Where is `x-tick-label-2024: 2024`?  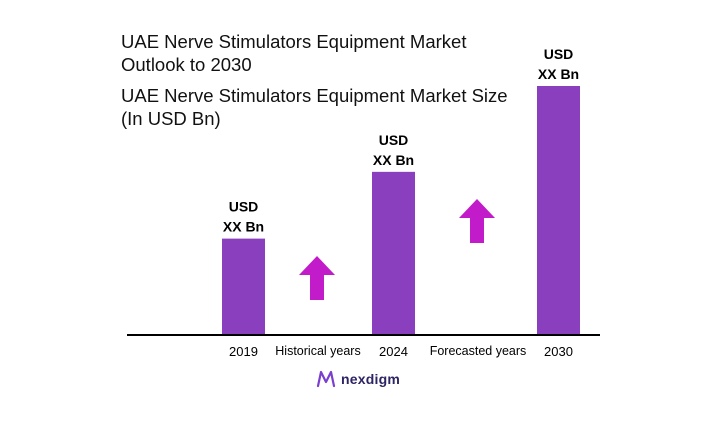 x-tick-label-2024: 2024 is located at coordinates (393, 351).